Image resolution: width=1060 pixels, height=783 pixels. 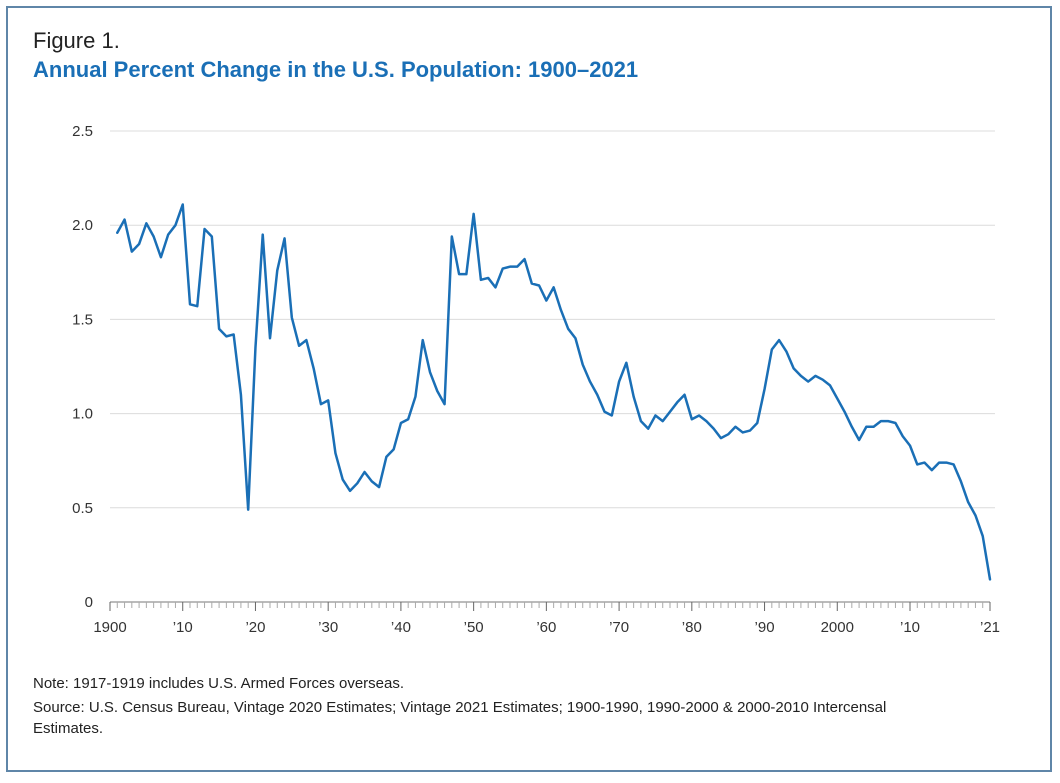 What do you see at coordinates (82, 131) in the screenshot?
I see `y-tick-label: 2.5` at bounding box center [82, 131].